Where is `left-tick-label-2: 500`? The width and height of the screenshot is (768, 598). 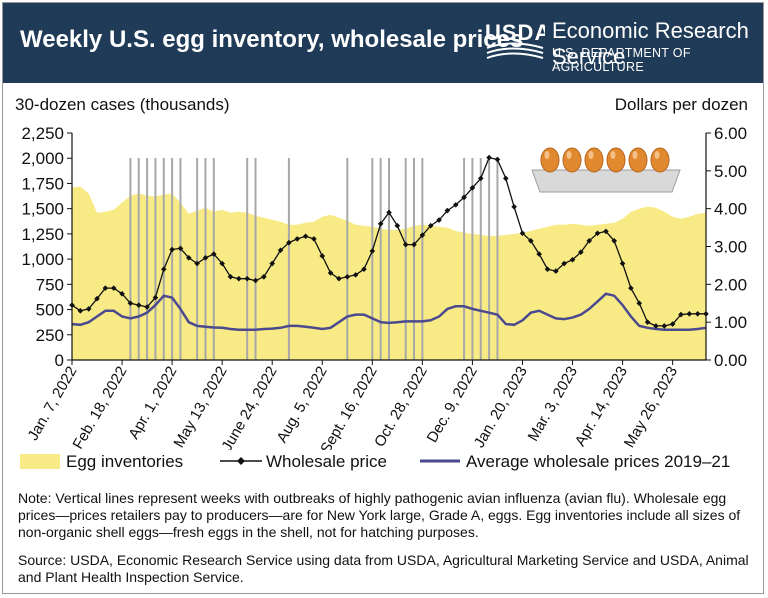 left-tick-label-2: 500 is located at coordinates (50, 310).